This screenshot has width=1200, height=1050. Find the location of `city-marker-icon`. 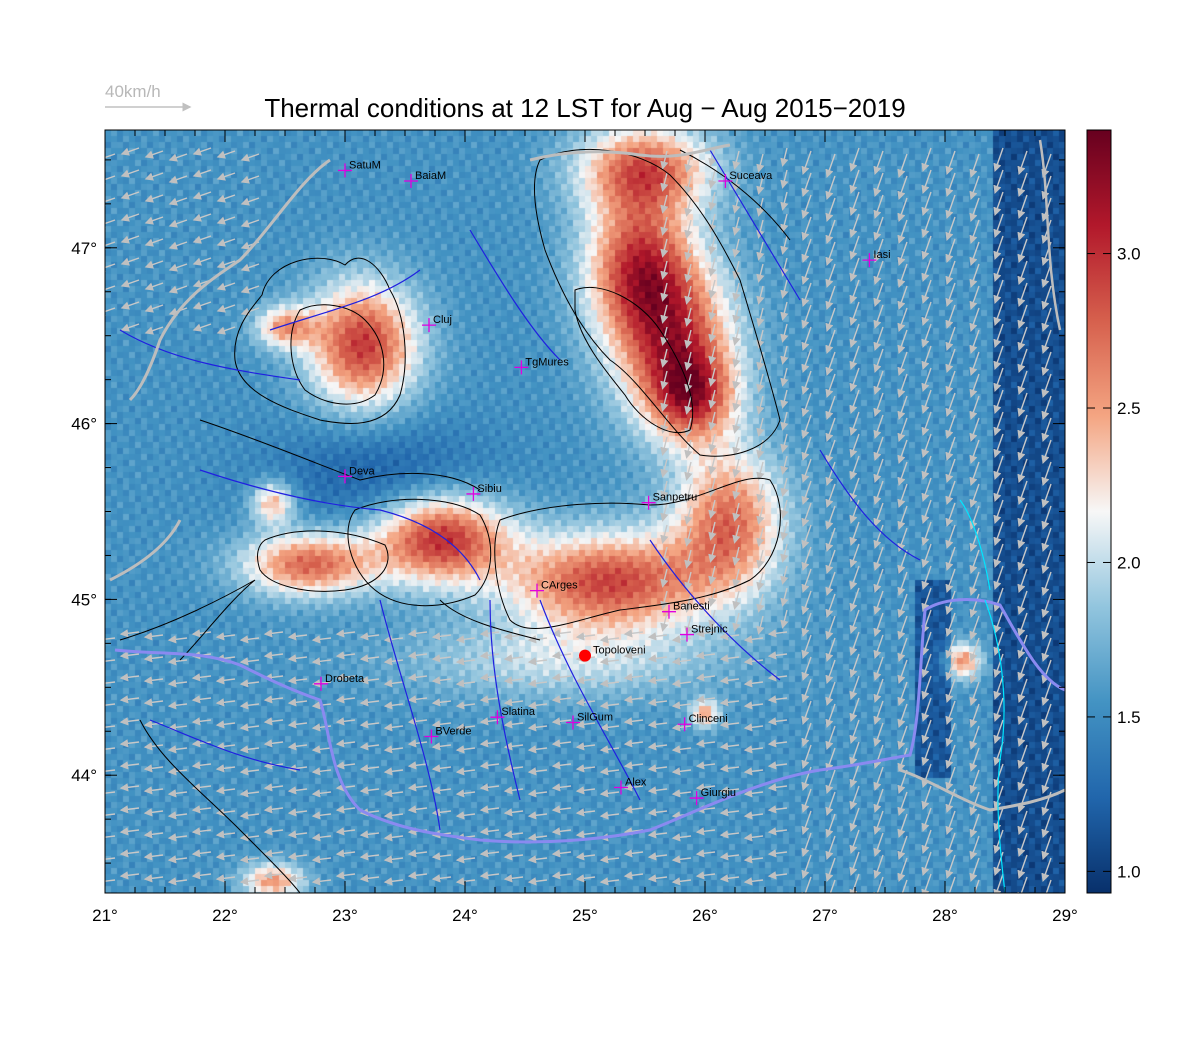

city-marker-icon is located at coordinates (725, 180).